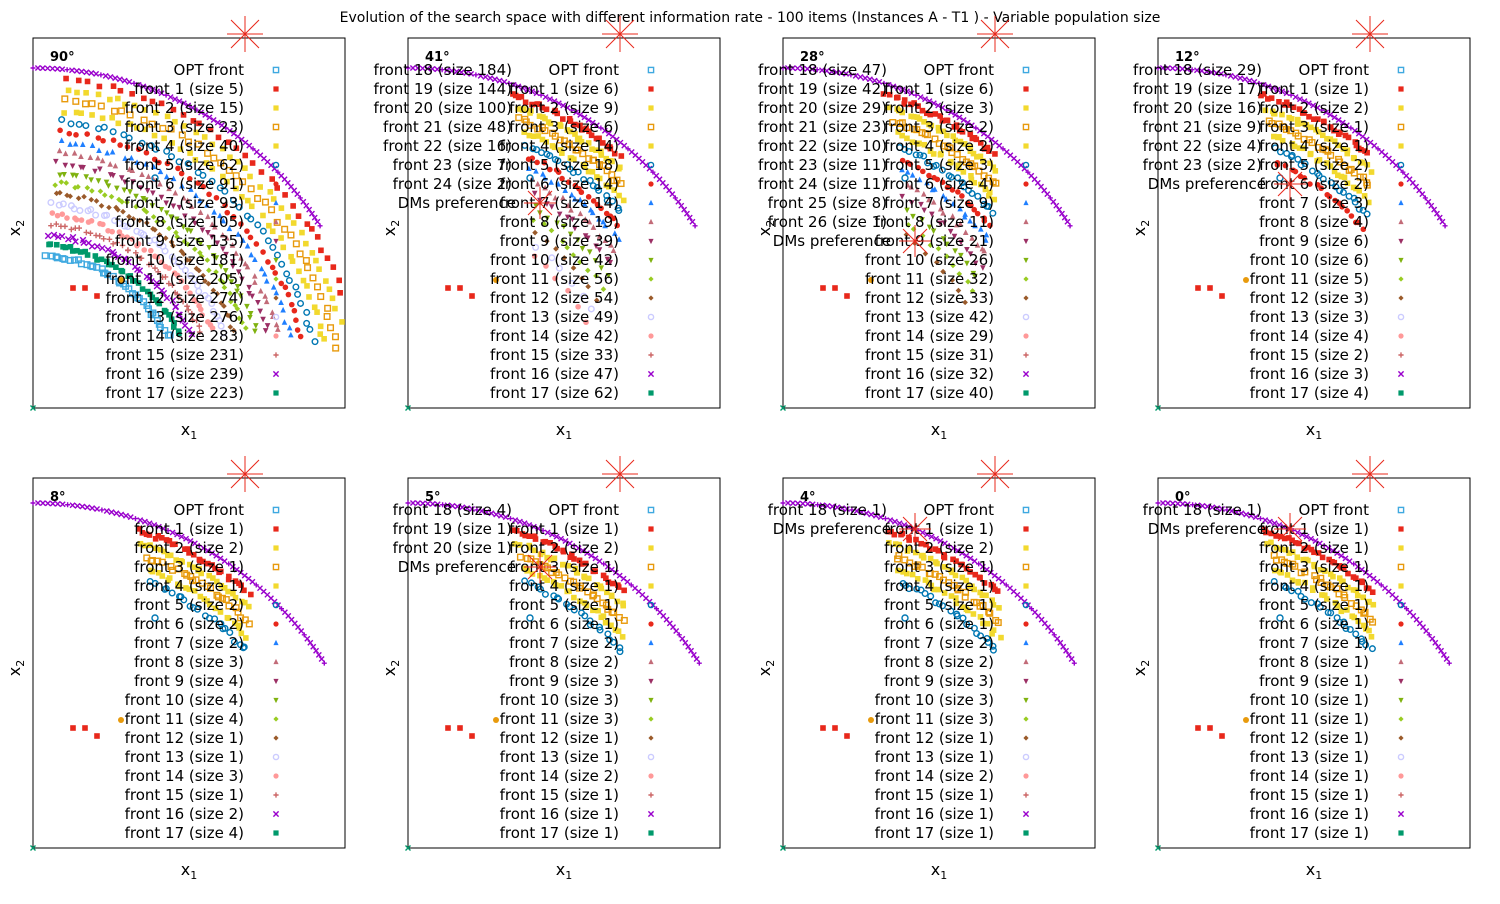 Image resolution: width=1500 pixels, height=904 pixels. Describe the element at coordinates (1327, 833) in the screenshot. I see `legend-row: front 17 (size 1)` at that location.